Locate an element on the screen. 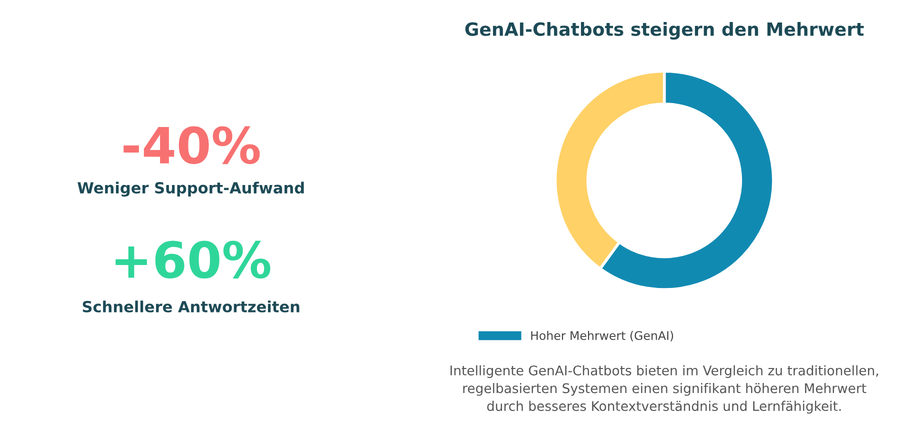 This screenshot has width=910, height=440. text: Intelligente GenAI-Chatbots bieten im Vergleich zu traditionellen, regelbasierten Systemen einen signifikant höheren Mehrwert durch besseres Kontextverständnis und Lernfähigkeit. is located at coordinates (664, 389).